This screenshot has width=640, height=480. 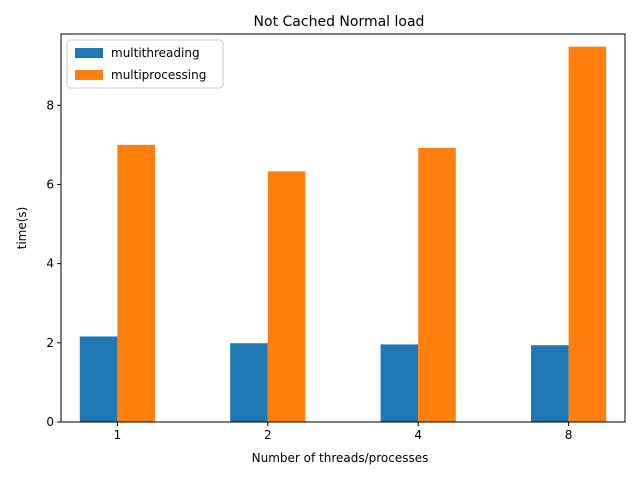 I want to click on x-axis: 1 2 4 8, so click(x=343, y=432).